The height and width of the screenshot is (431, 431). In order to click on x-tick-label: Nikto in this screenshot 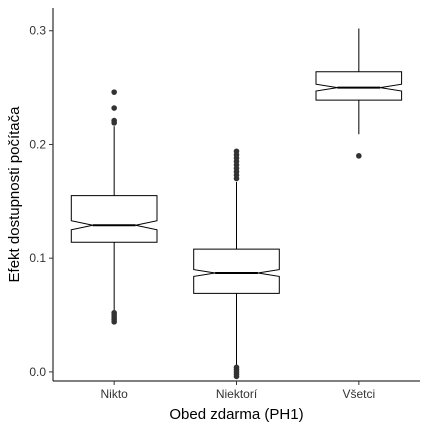, I will do `click(114, 394)`.